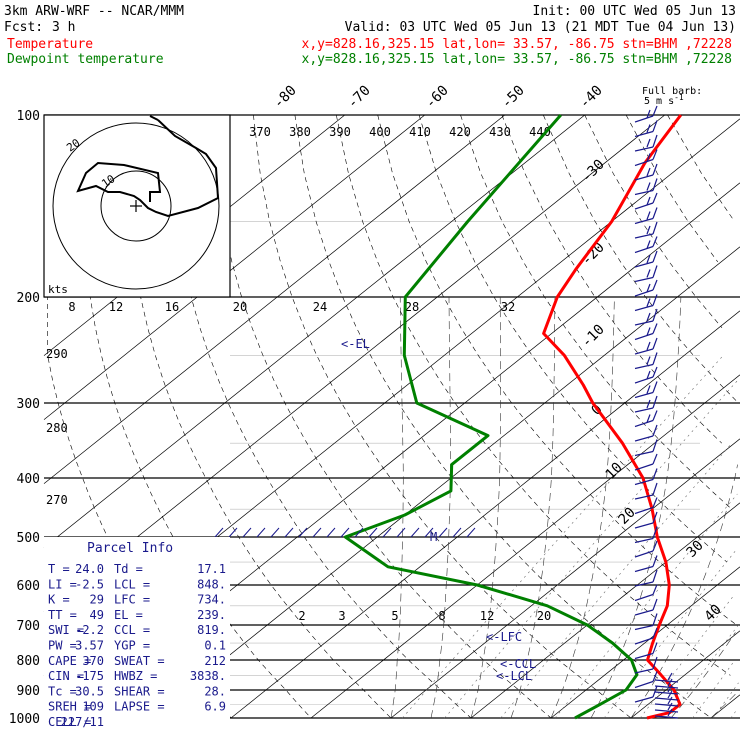  I want to click on parcel-value: 49, so click(97, 615).